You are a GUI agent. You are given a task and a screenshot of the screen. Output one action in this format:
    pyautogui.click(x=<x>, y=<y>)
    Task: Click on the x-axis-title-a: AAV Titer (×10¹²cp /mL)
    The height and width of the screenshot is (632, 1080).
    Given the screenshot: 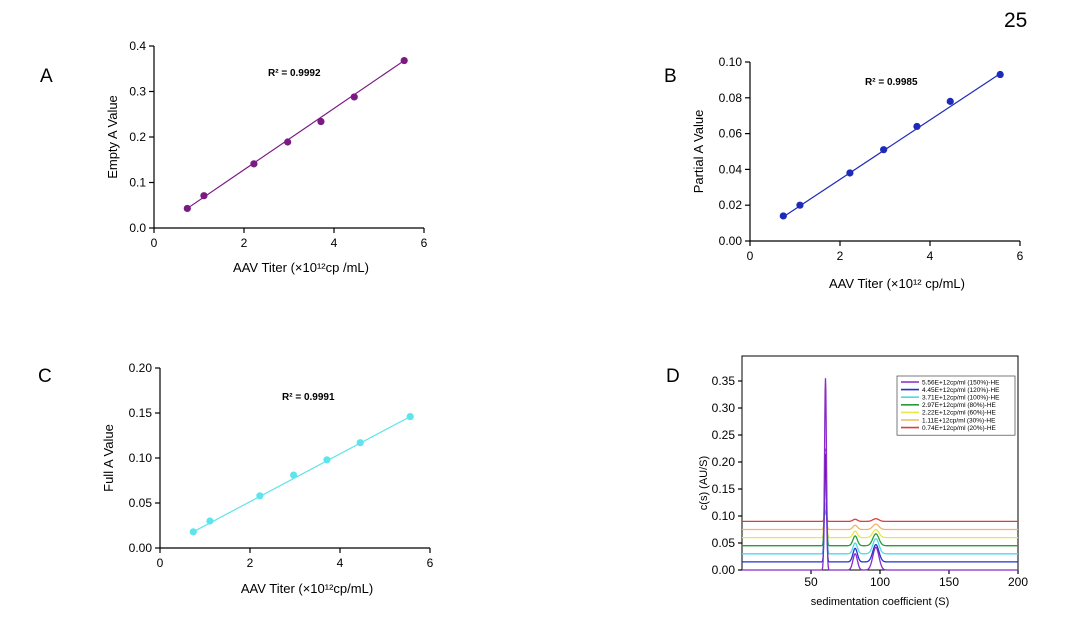 What is the action you would take?
    pyautogui.click(x=301, y=267)
    